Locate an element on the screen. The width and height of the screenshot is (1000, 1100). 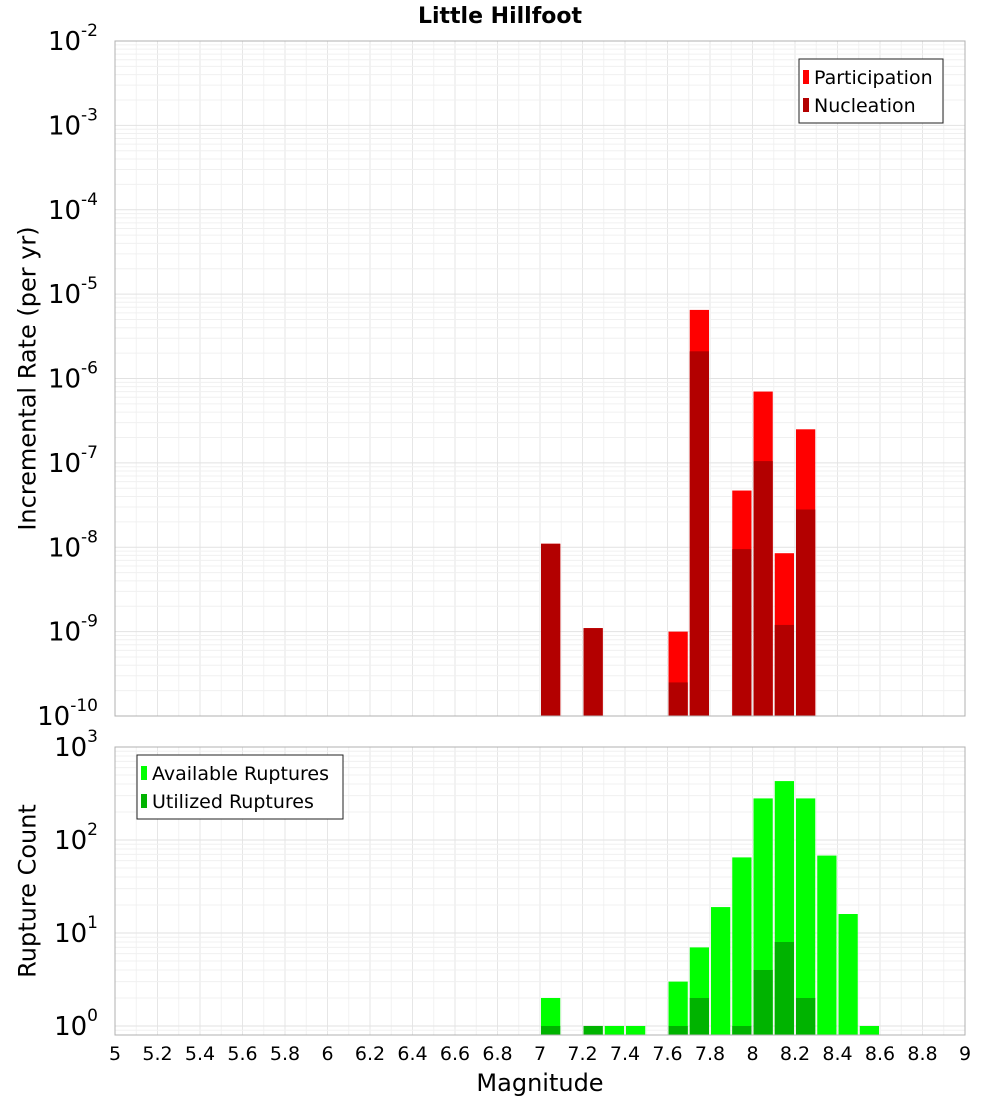
x-tick-label: 6.2 is located at coordinates (370, 1054).